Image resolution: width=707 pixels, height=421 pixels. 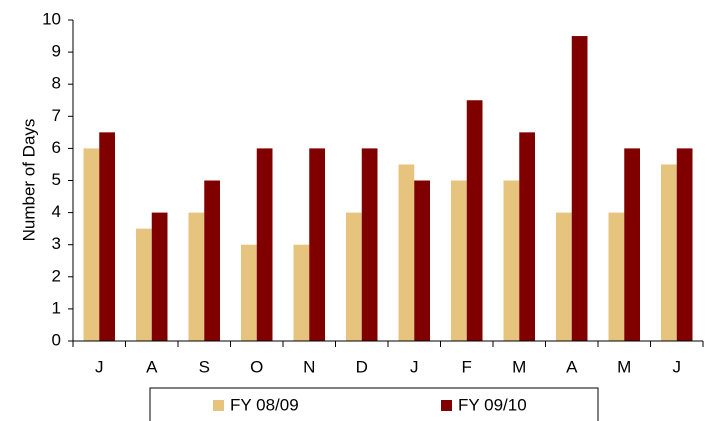 What do you see at coordinates (374, 404) in the screenshot?
I see `legend-box` at bounding box center [374, 404].